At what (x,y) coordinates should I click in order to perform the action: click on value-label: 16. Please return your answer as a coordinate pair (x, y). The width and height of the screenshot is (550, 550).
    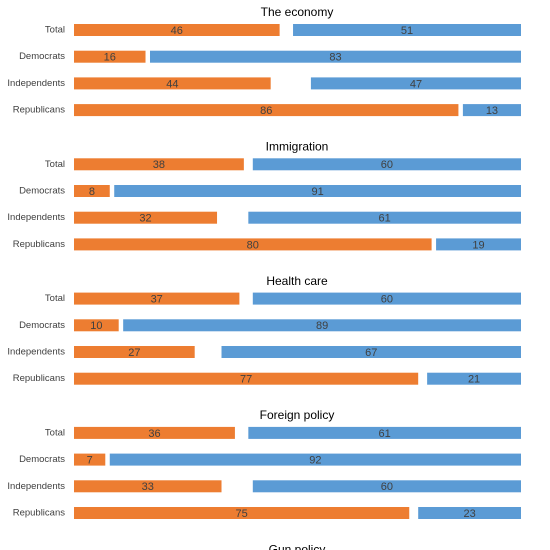
    Looking at the image, I should click on (110, 58).